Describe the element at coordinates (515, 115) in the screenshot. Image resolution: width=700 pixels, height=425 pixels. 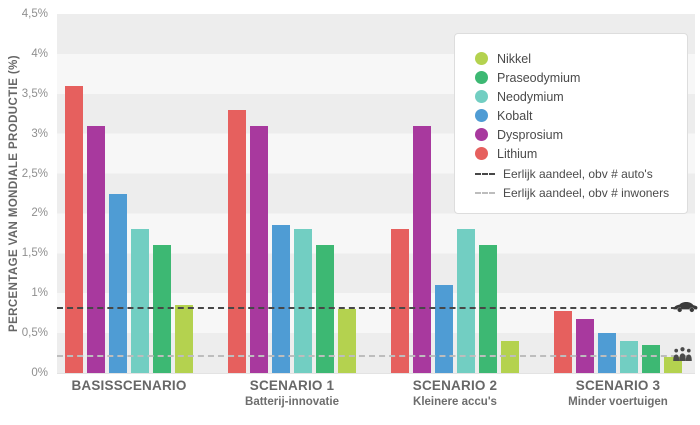
I see `legend-label: Kobalt` at that location.